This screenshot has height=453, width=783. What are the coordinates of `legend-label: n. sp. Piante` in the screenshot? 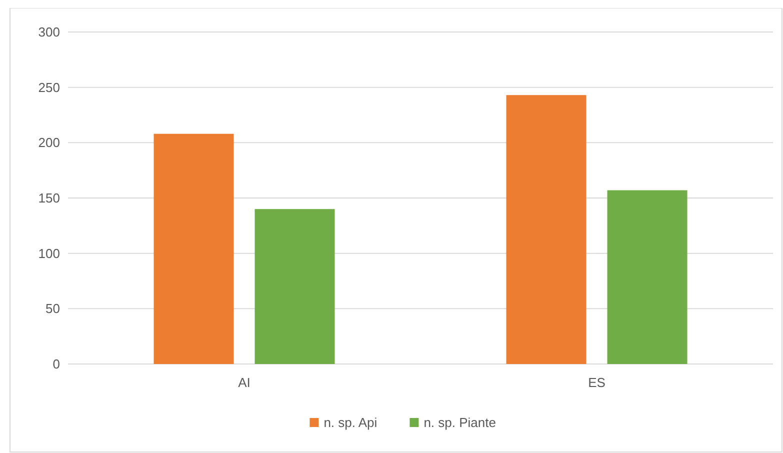 It's located at (460, 422).